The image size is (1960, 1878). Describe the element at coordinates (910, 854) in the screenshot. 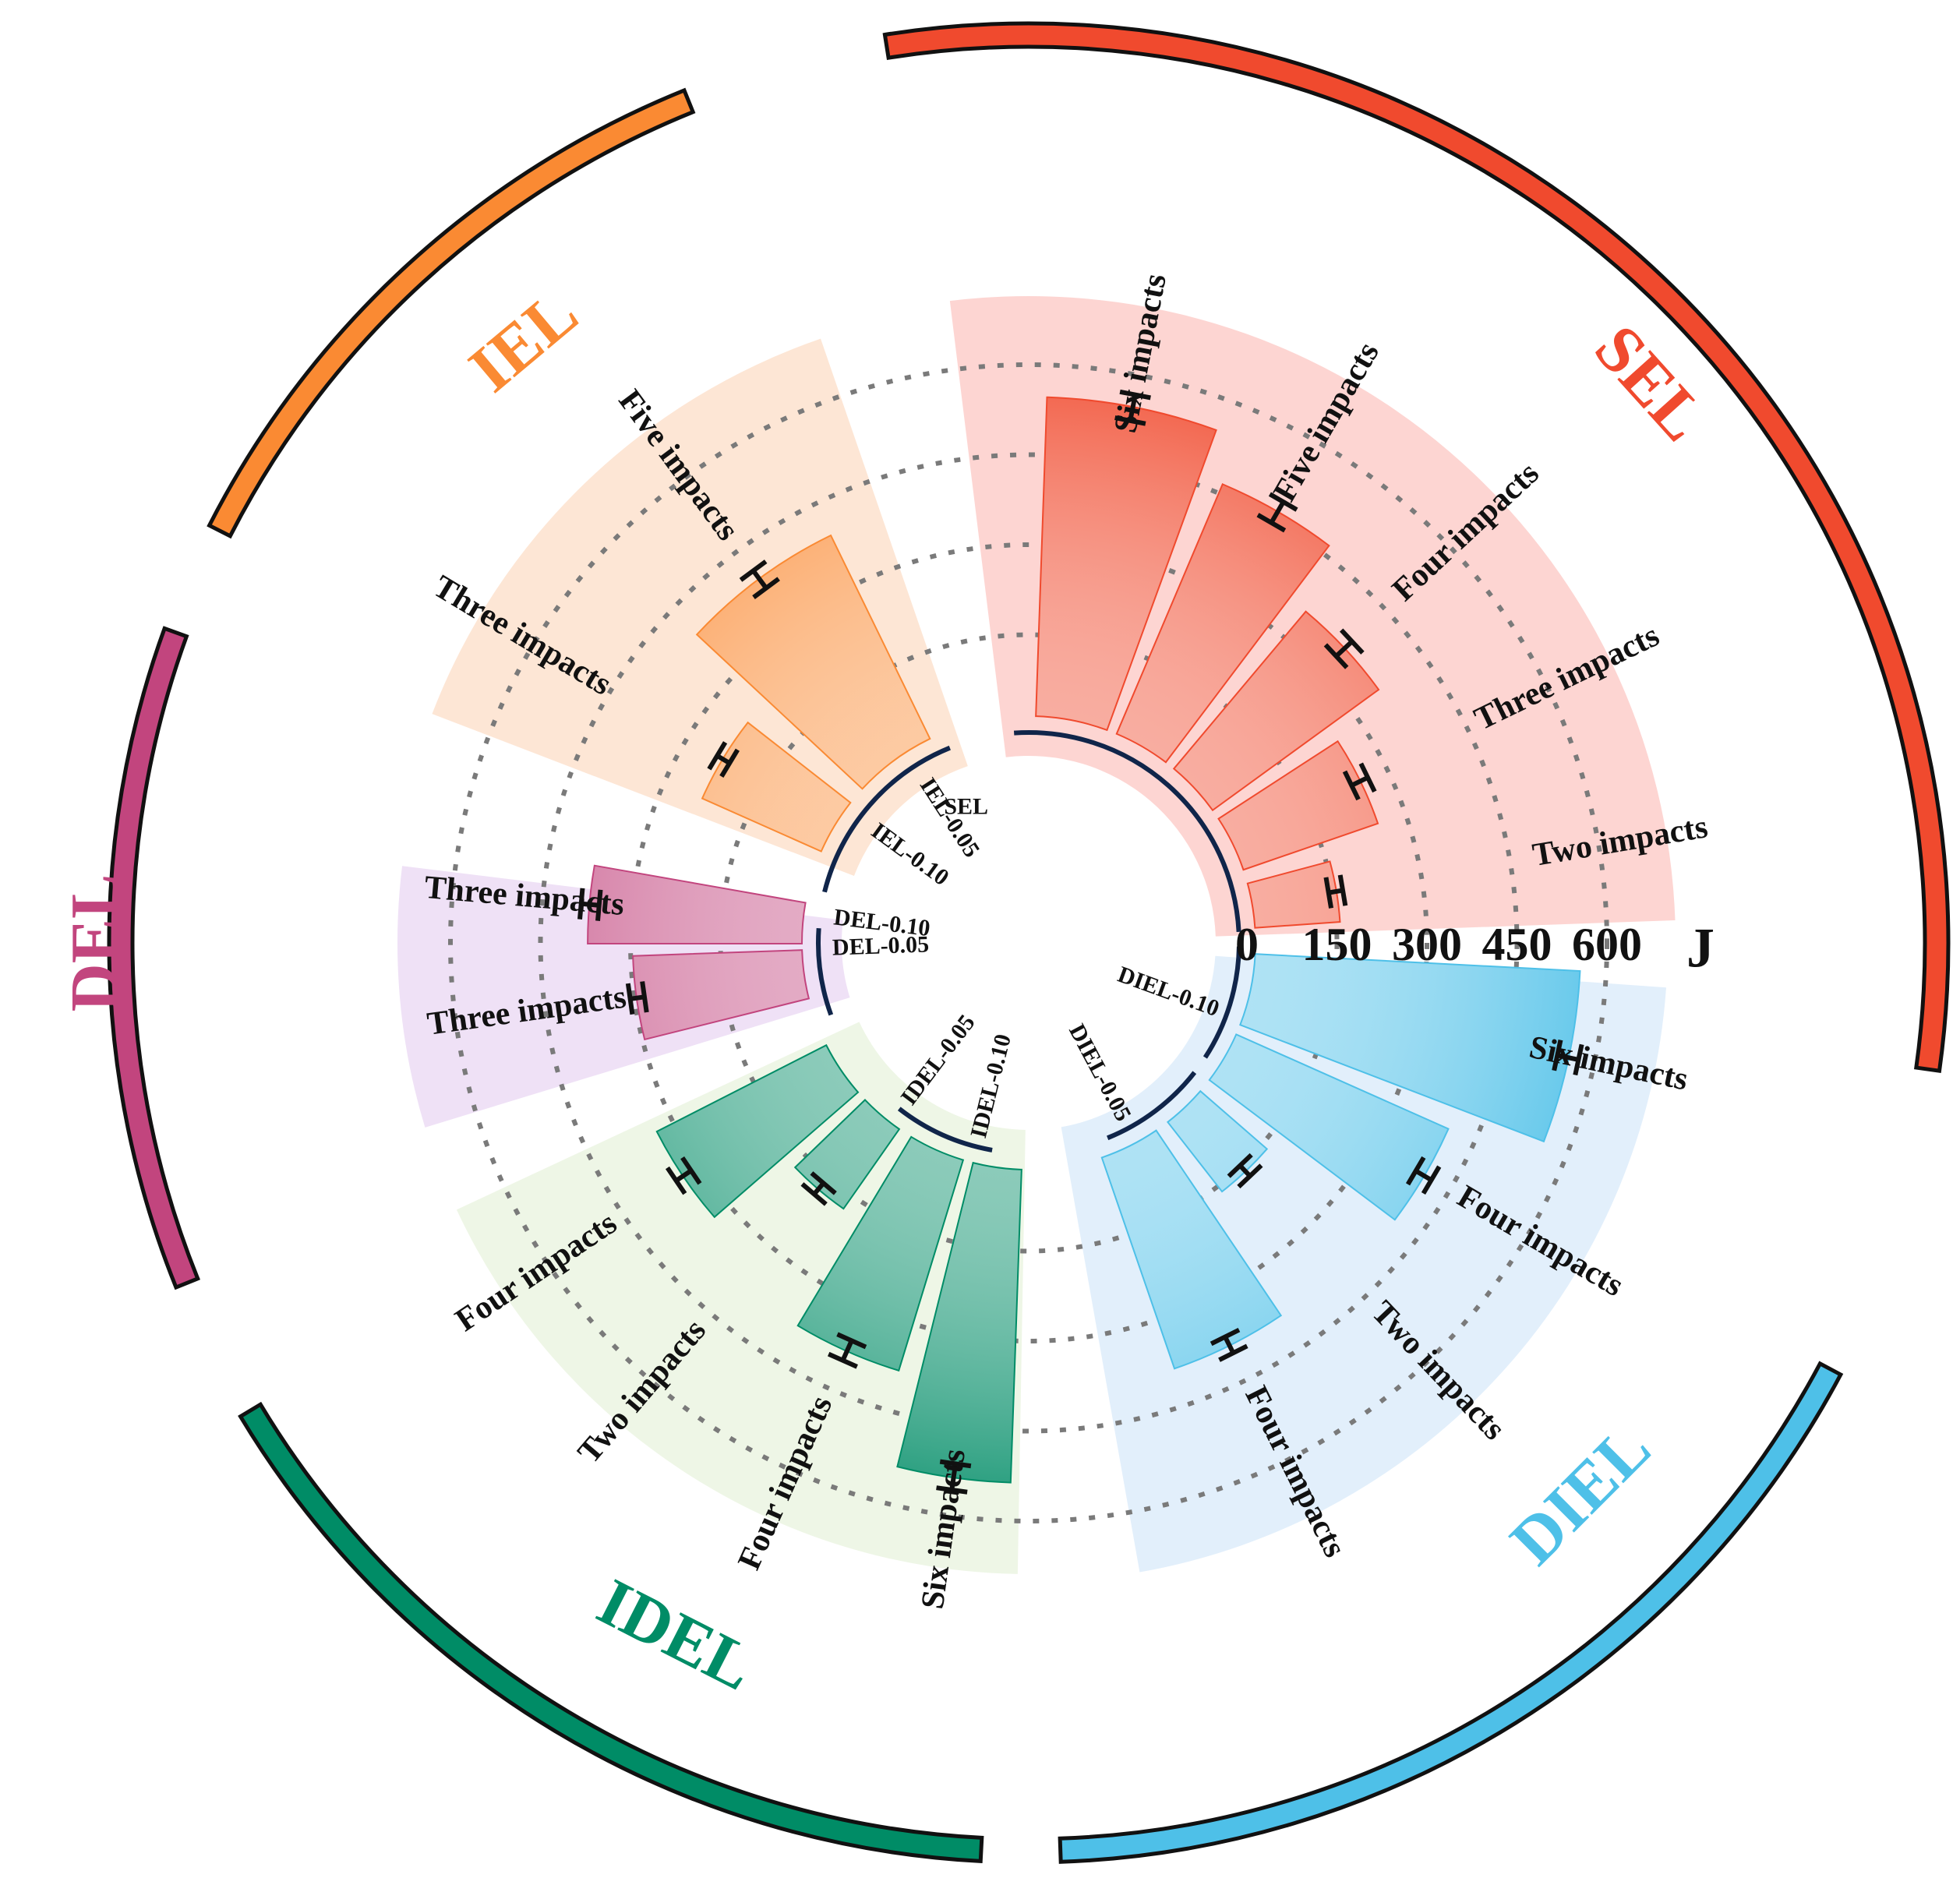

I see `inner-label-iel-0: IEL-0.10` at that location.